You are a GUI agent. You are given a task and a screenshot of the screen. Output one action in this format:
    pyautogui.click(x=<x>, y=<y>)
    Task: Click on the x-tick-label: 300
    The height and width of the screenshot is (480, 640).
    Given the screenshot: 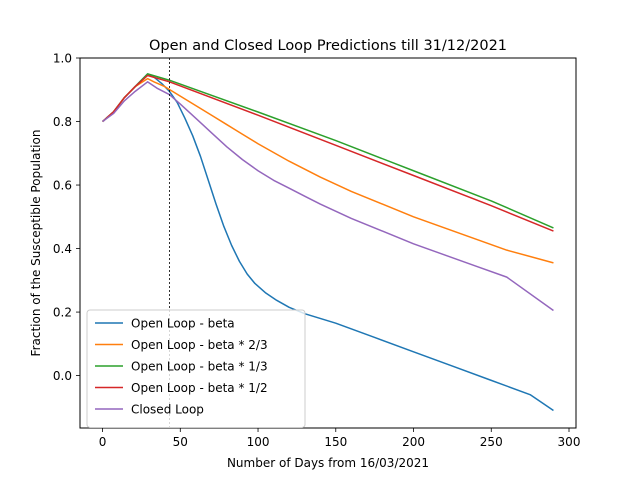 What is the action you would take?
    pyautogui.click(x=569, y=442)
    